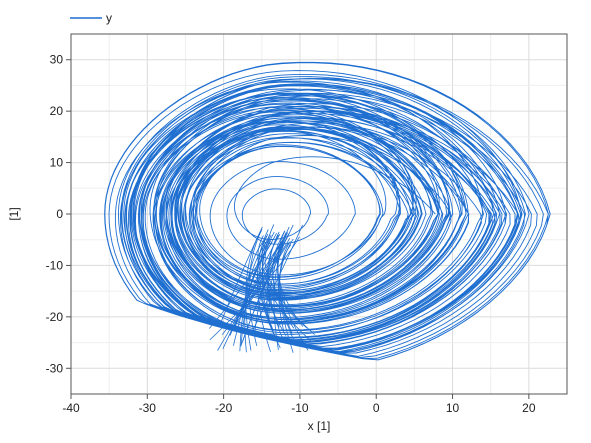  I want to click on y-tick-label: 10, so click(57, 163).